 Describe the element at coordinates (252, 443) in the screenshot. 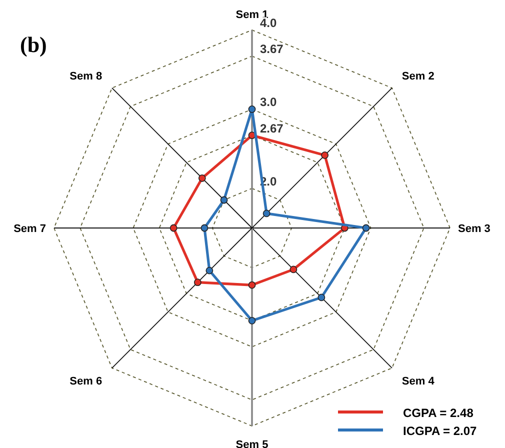

I see `spoke-label: Sem 5` at that location.